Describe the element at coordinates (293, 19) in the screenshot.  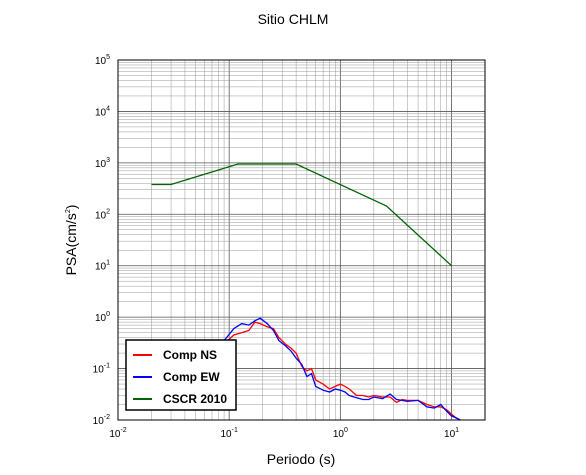
I see `chart-title: Sitio CHLM` at that location.